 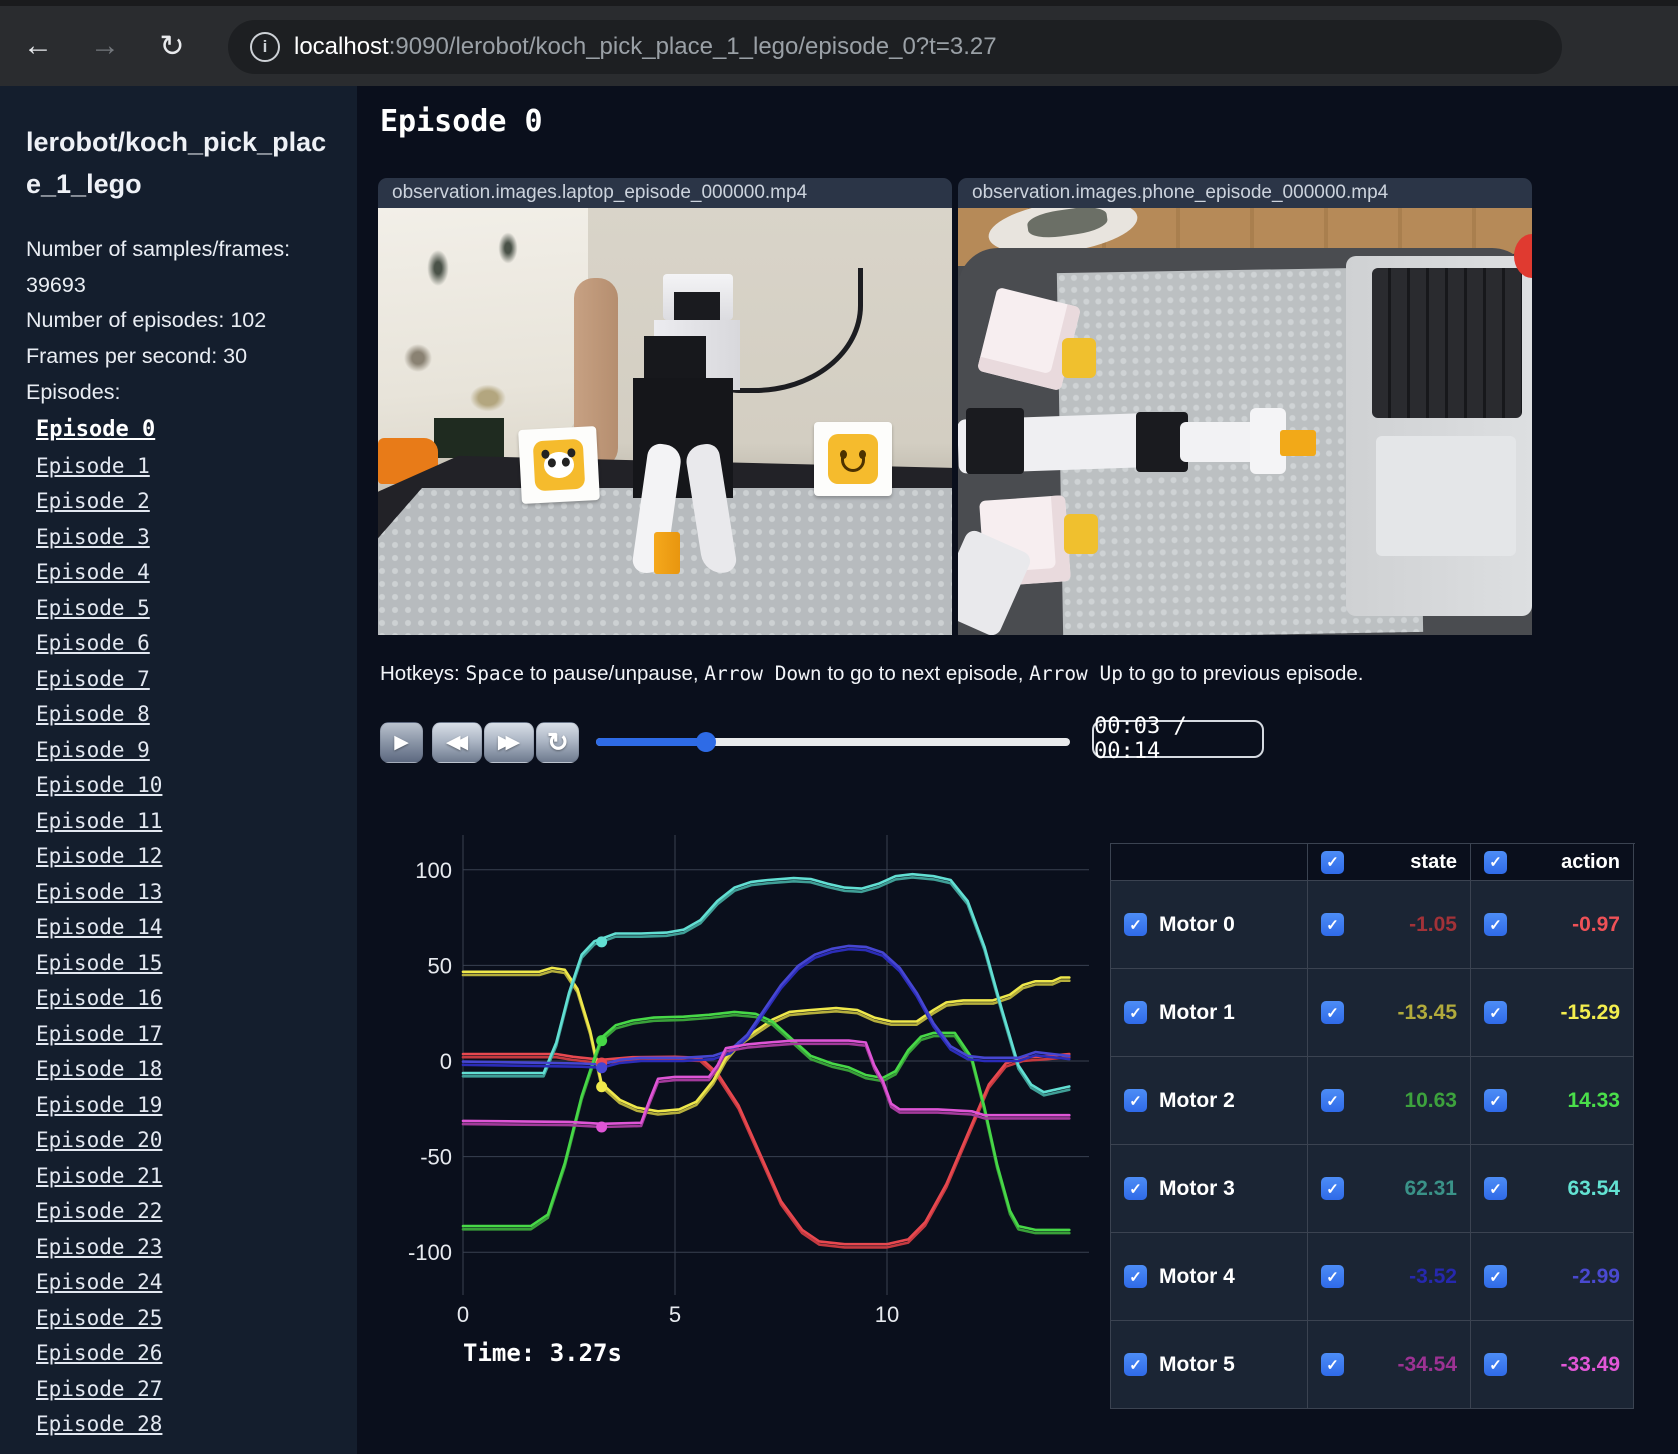 I want to click on sidebar-episode-link: Episode 25, so click(x=99, y=1317).